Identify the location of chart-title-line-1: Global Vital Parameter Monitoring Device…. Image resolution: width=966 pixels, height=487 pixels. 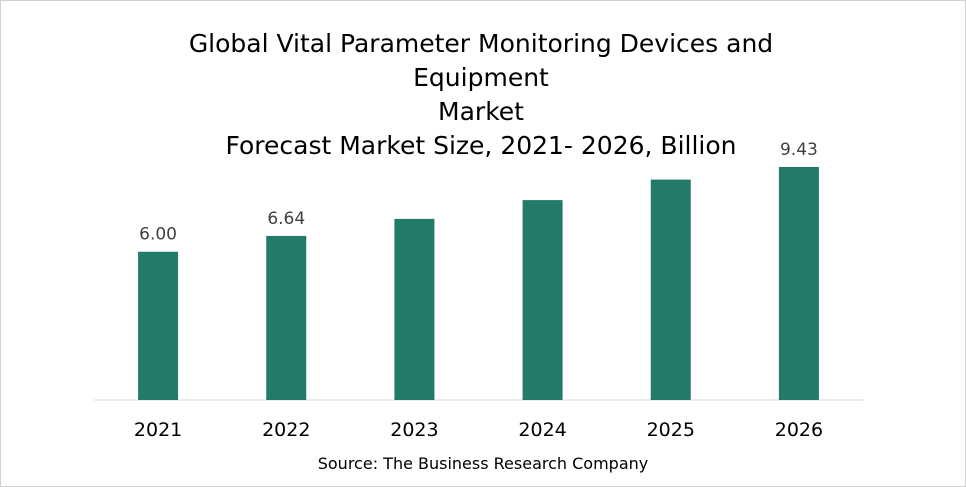
(481, 60).